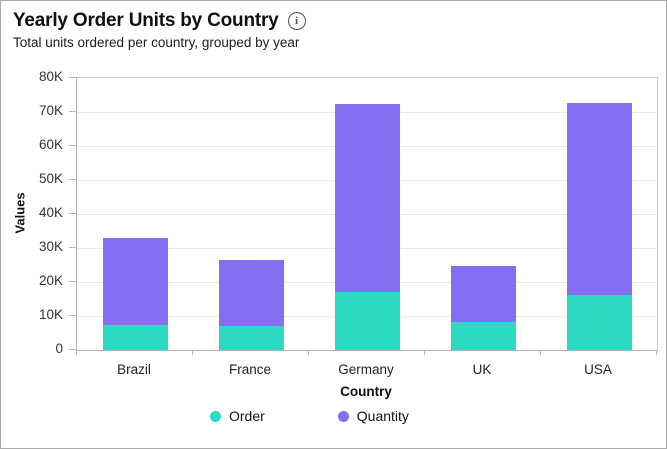  What do you see at coordinates (50, 212) in the screenshot?
I see `y-tick-label: 40K` at bounding box center [50, 212].